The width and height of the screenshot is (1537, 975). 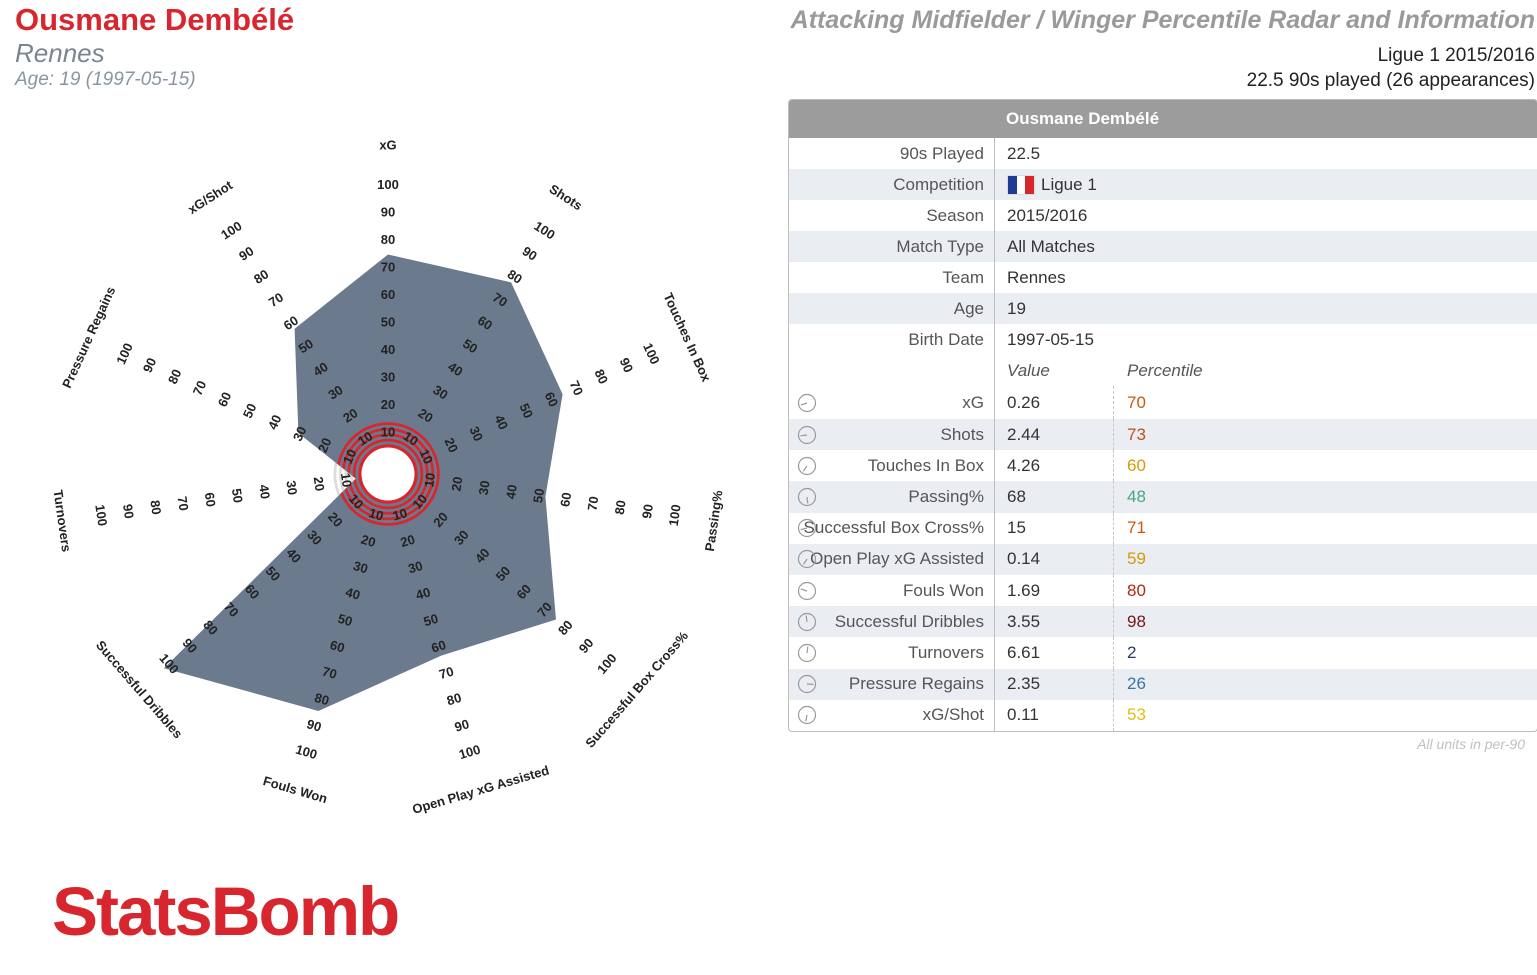 What do you see at coordinates (1163, 653) in the screenshot?
I see `stat-row: Turnovers 6.61 2` at bounding box center [1163, 653].